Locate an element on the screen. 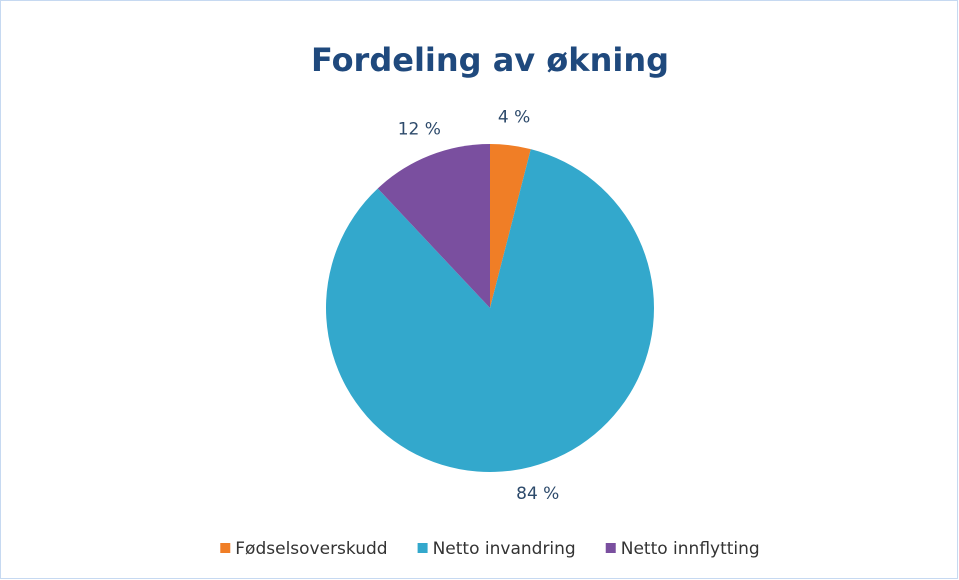  data-label: 84 % is located at coordinates (537, 494).